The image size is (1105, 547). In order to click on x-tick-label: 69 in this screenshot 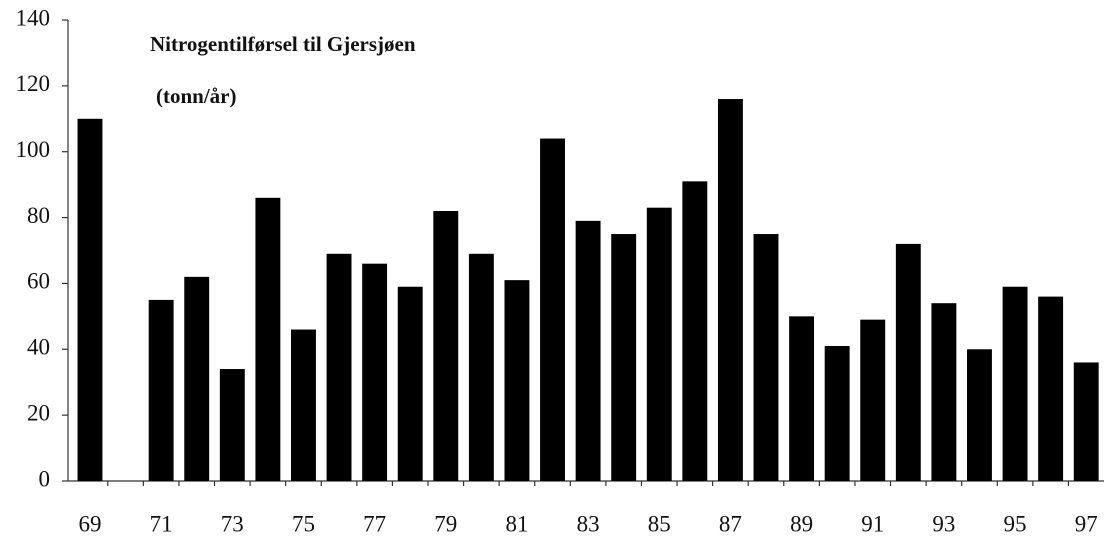, I will do `click(89, 523)`.